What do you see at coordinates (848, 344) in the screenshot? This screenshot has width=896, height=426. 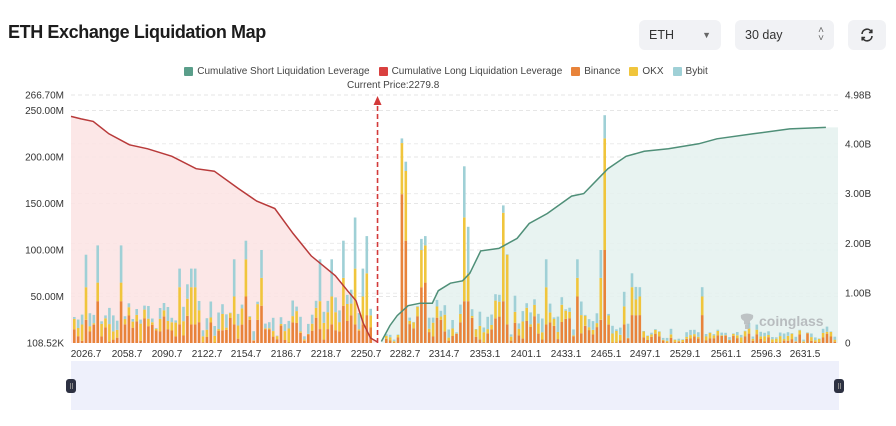 I see `right-axis-tick: 0` at bounding box center [848, 344].